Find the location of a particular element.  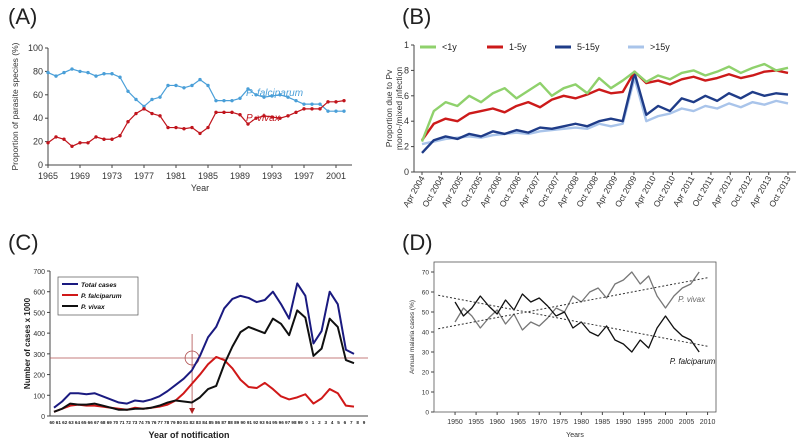

c-x-tick-label: 1 is located at coordinates (313, 422).